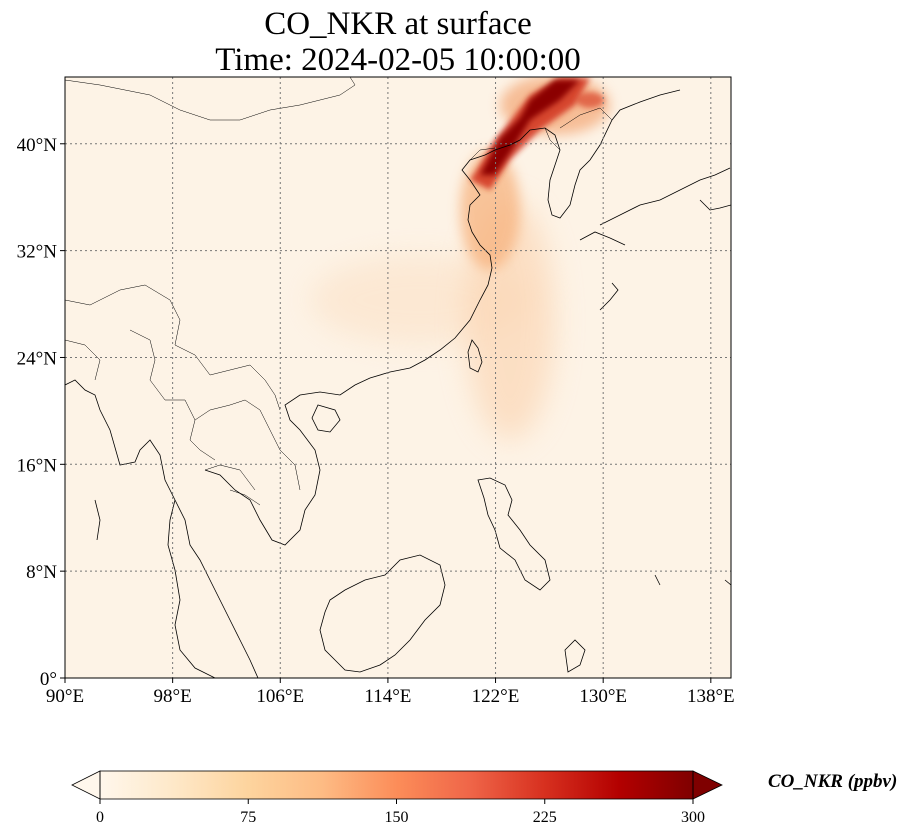  Describe the element at coordinates (37, 358) in the screenshot. I see `lat-tick-label: 24°N` at that location.